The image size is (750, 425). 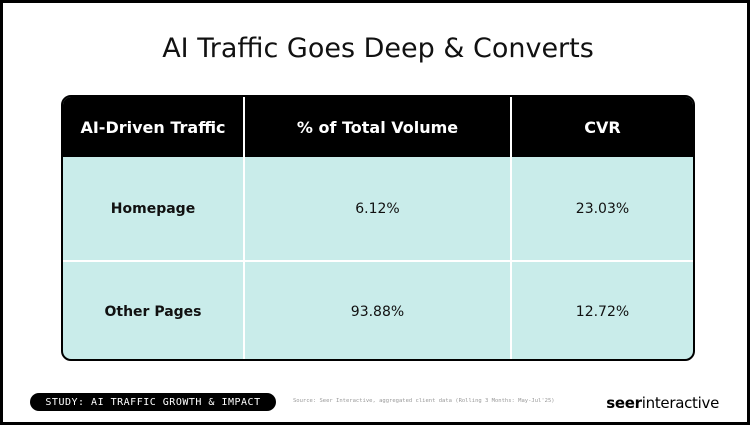 I want to click on cell: 23.03%, so click(x=602, y=208).